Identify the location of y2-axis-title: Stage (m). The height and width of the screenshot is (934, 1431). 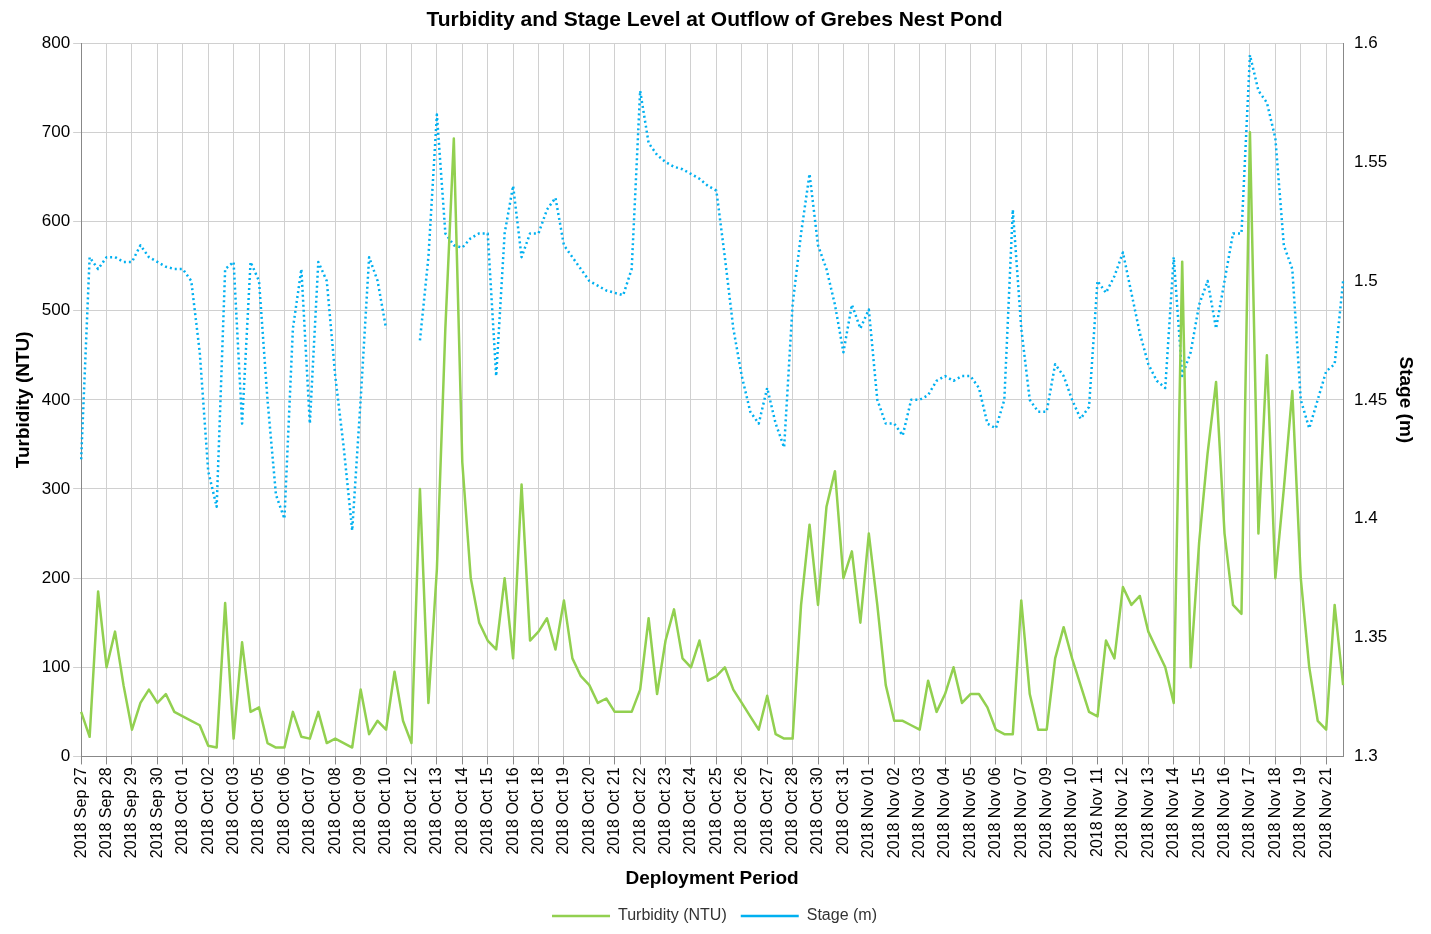
(1407, 400).